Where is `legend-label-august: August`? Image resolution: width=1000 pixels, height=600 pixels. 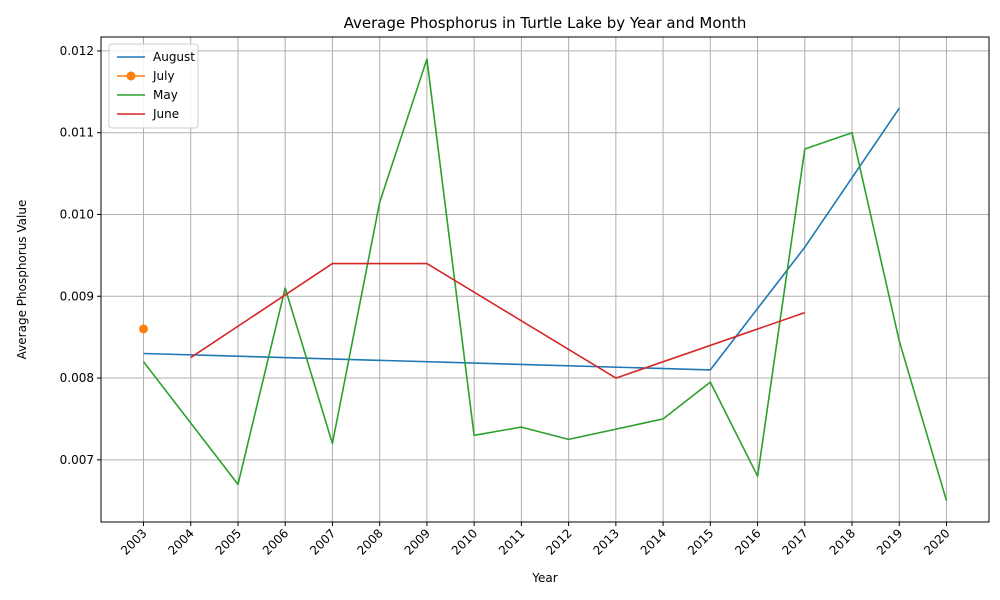 legend-label-august: August is located at coordinates (174, 57).